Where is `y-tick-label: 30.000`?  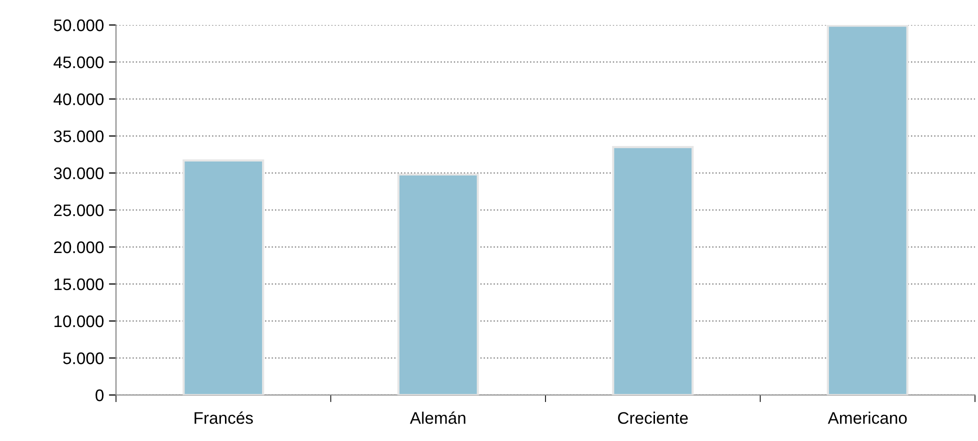 y-tick-label: 30.000 is located at coordinates (79, 173).